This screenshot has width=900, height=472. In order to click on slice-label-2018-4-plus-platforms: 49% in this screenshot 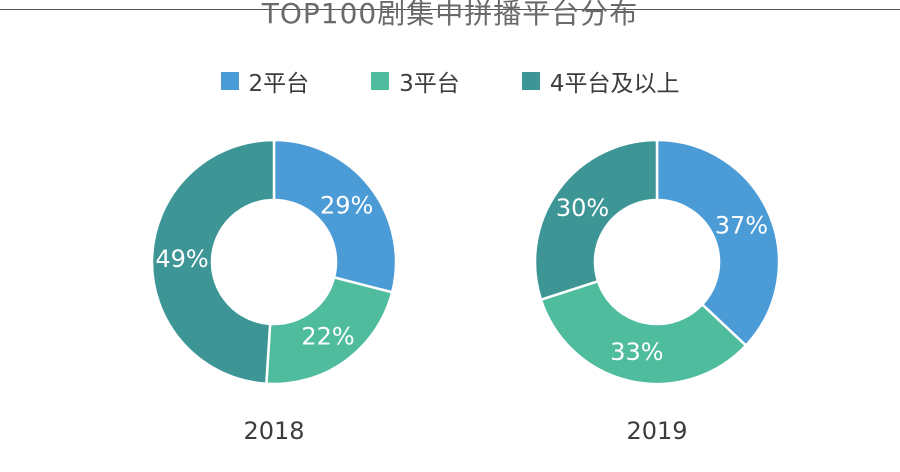, I will do `click(181, 259)`.